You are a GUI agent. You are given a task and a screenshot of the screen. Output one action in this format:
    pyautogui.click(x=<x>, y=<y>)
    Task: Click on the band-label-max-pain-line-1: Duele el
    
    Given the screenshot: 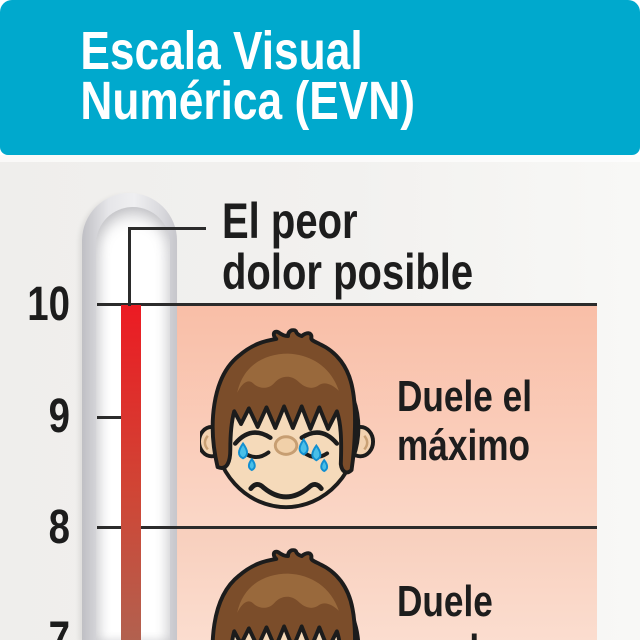 What is the action you would take?
    pyautogui.click(x=464, y=396)
    